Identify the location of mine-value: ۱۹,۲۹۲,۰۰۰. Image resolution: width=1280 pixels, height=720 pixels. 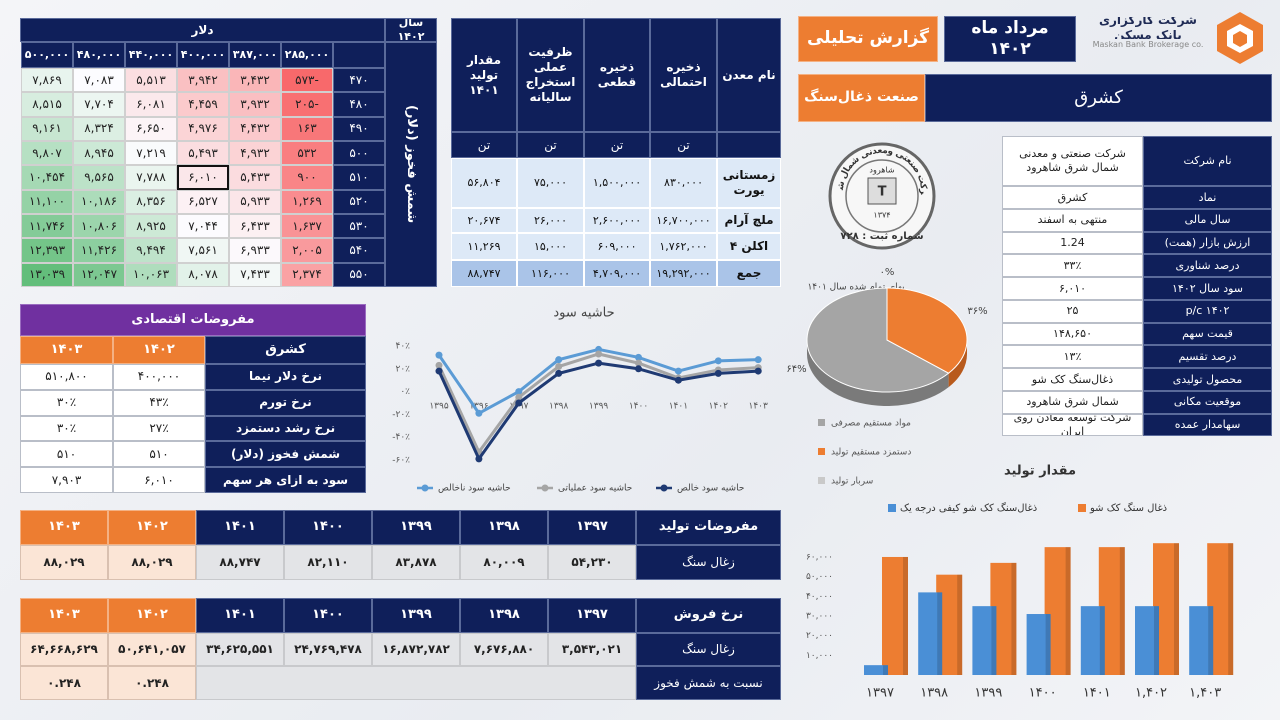
(683, 273).